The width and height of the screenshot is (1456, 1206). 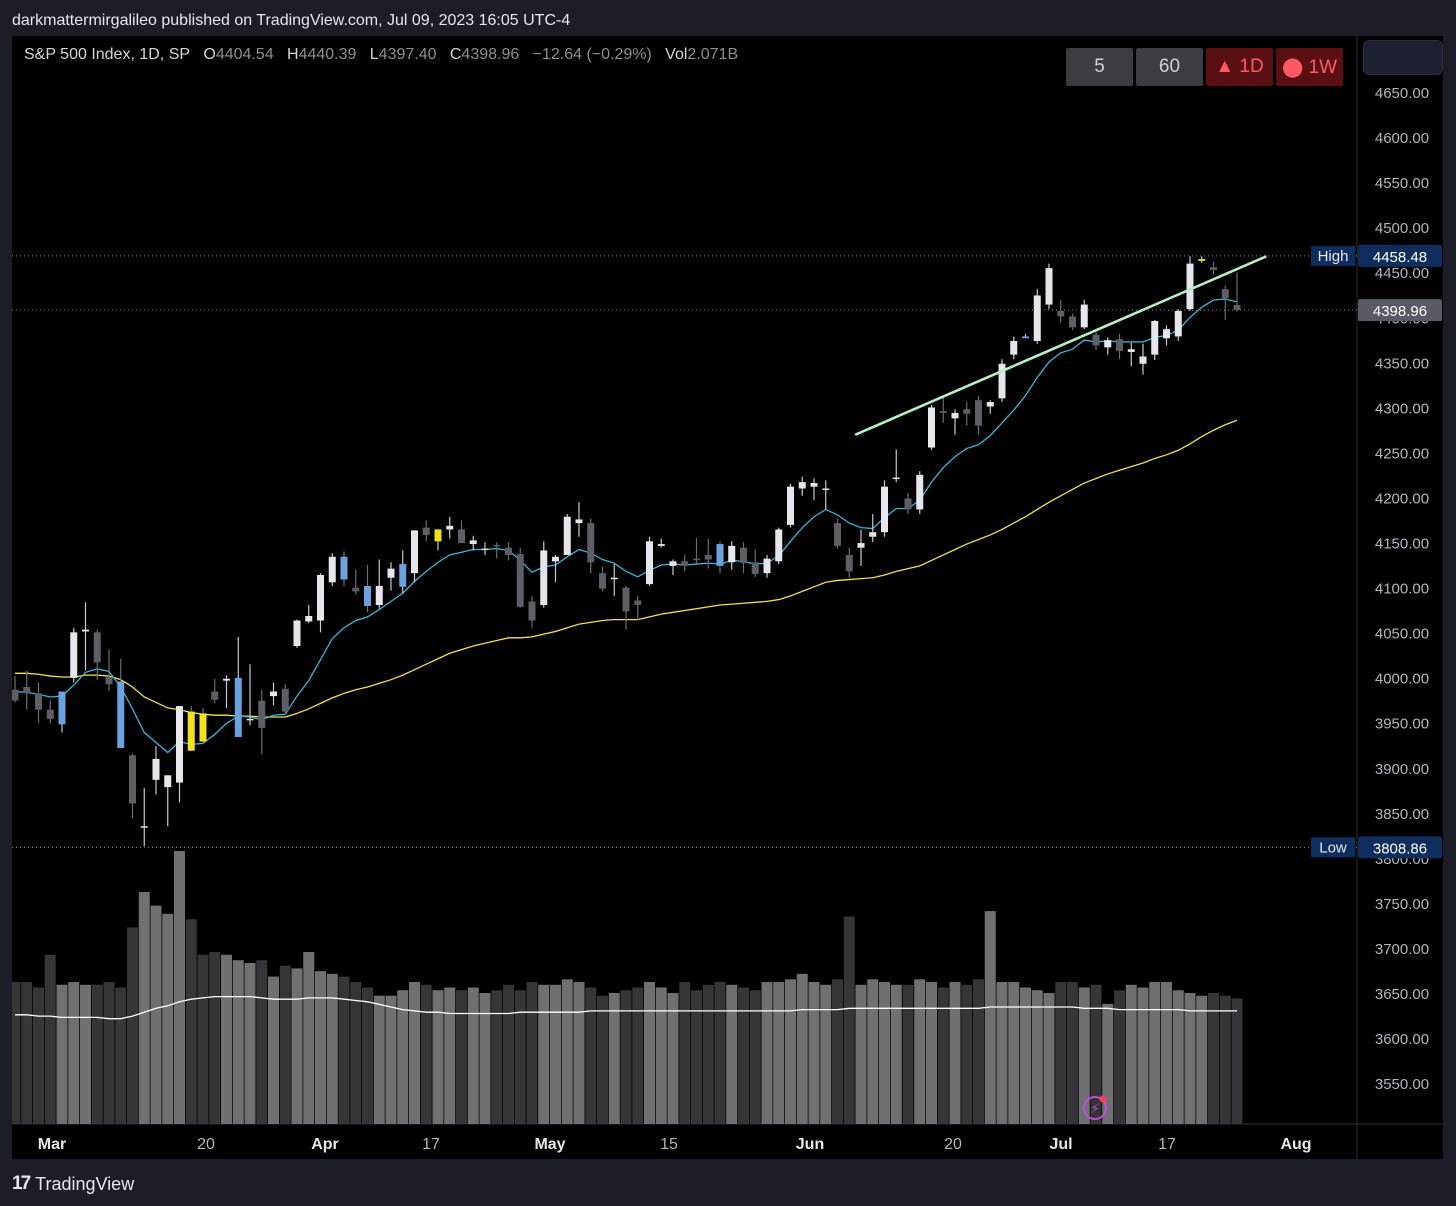 I want to click on low-marker-tag, so click(x=1333, y=847).